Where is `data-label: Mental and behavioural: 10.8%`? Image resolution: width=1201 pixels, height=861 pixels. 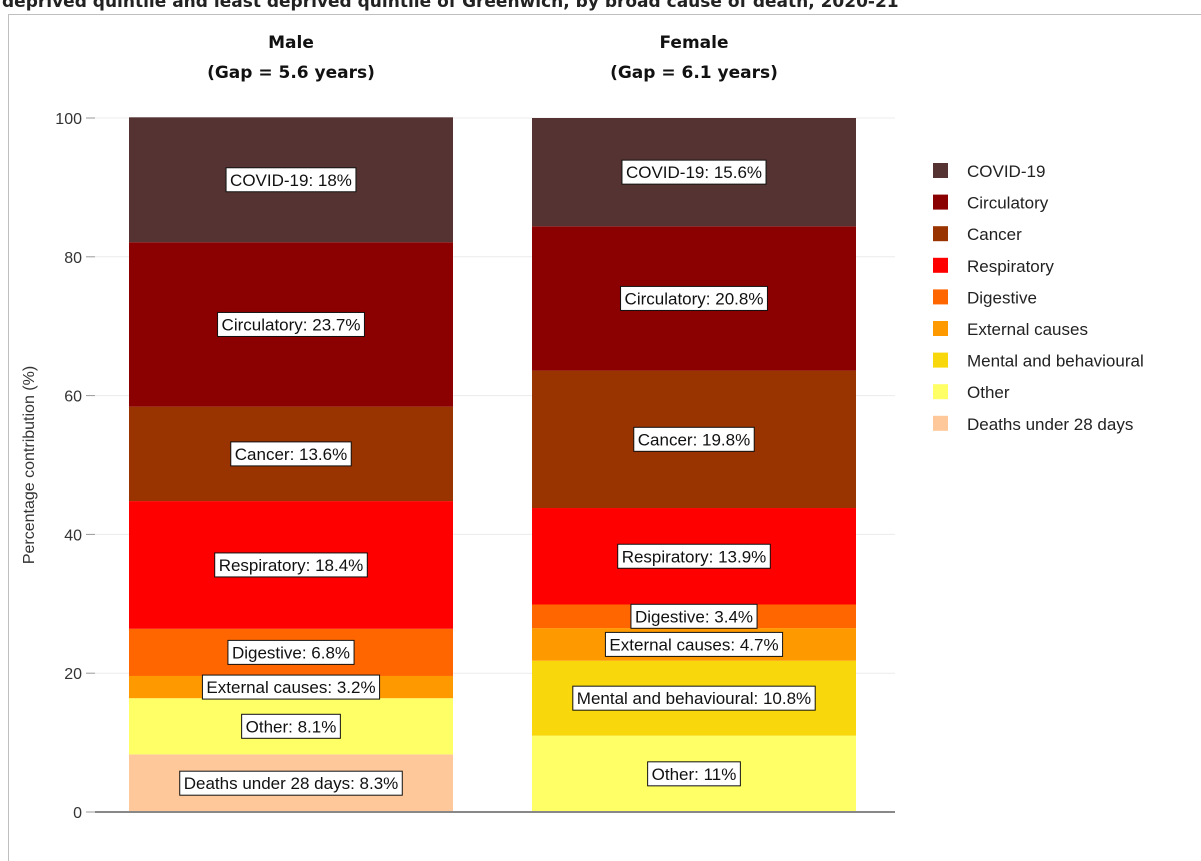 data-label: Mental and behavioural: 10.8% is located at coordinates (694, 698).